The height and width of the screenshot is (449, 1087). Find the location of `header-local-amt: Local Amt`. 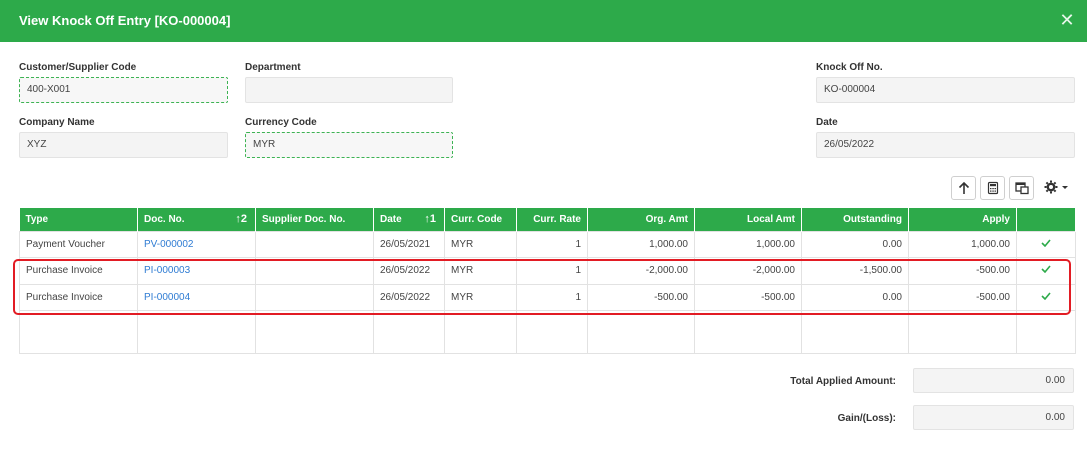

header-local-amt: Local Amt is located at coordinates (748, 219).